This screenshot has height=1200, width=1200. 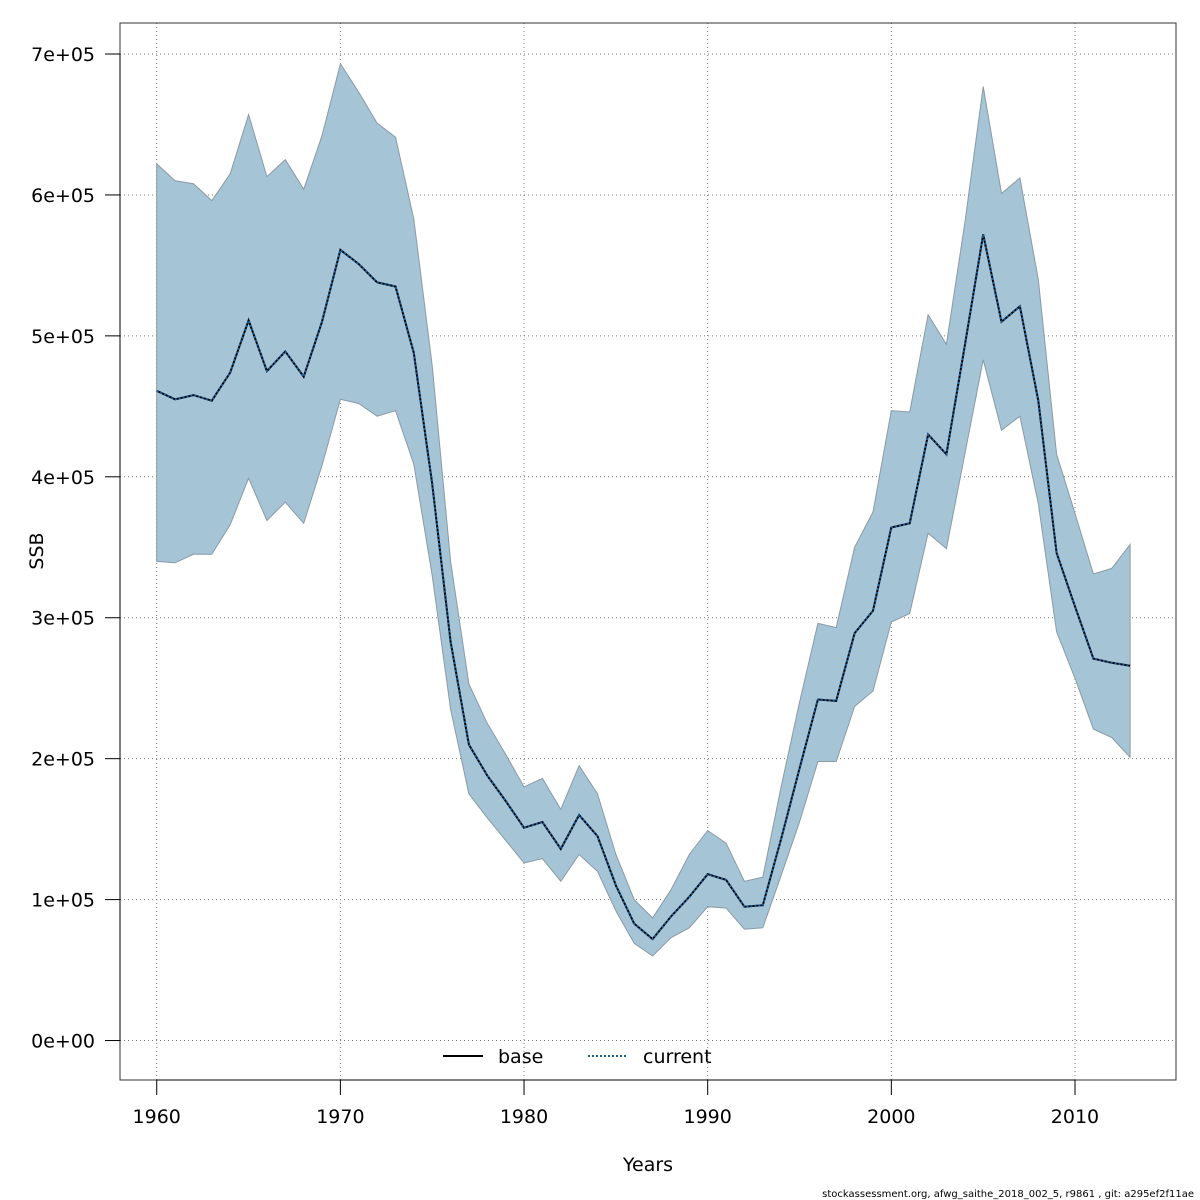 I want to click on x-tick-label: 2000, so click(x=891, y=1117).